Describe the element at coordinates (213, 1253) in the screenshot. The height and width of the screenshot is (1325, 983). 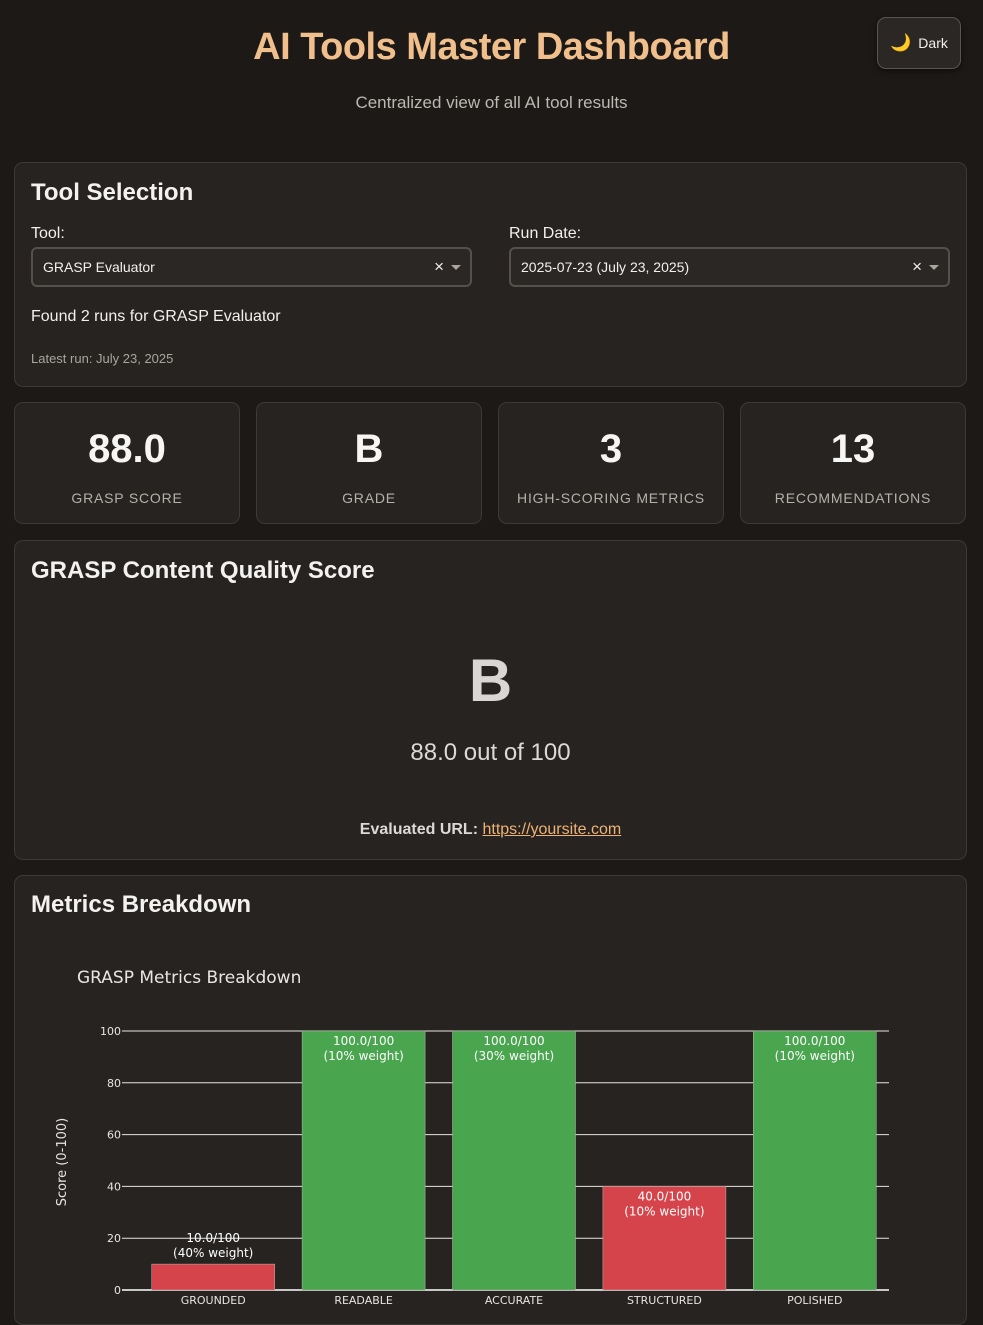
I see `data-label: (40% weight)` at that location.